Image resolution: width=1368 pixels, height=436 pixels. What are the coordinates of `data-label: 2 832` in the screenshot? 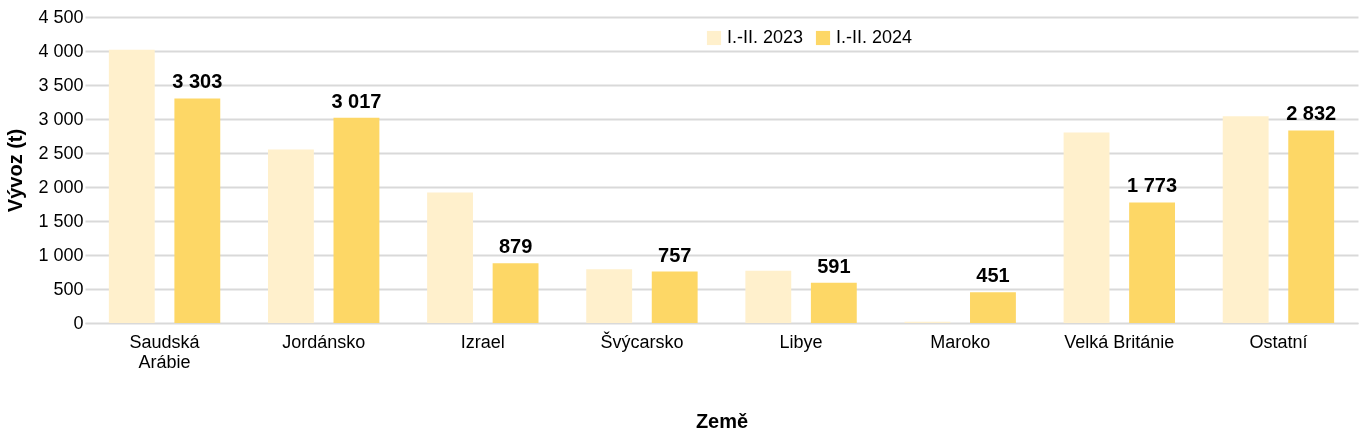 It's located at (1311, 113).